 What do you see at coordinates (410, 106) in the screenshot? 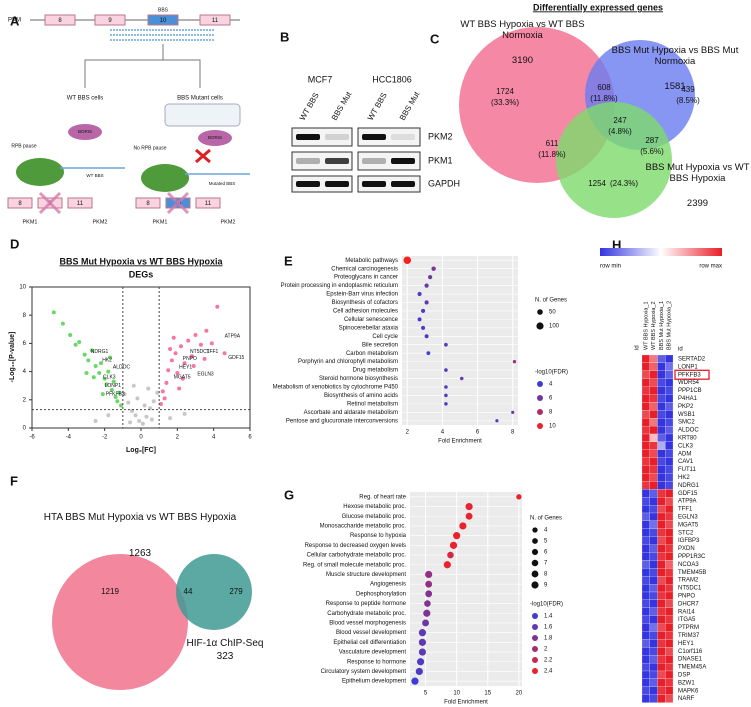
I see `lane-label: BBS Mut` at bounding box center [410, 106].